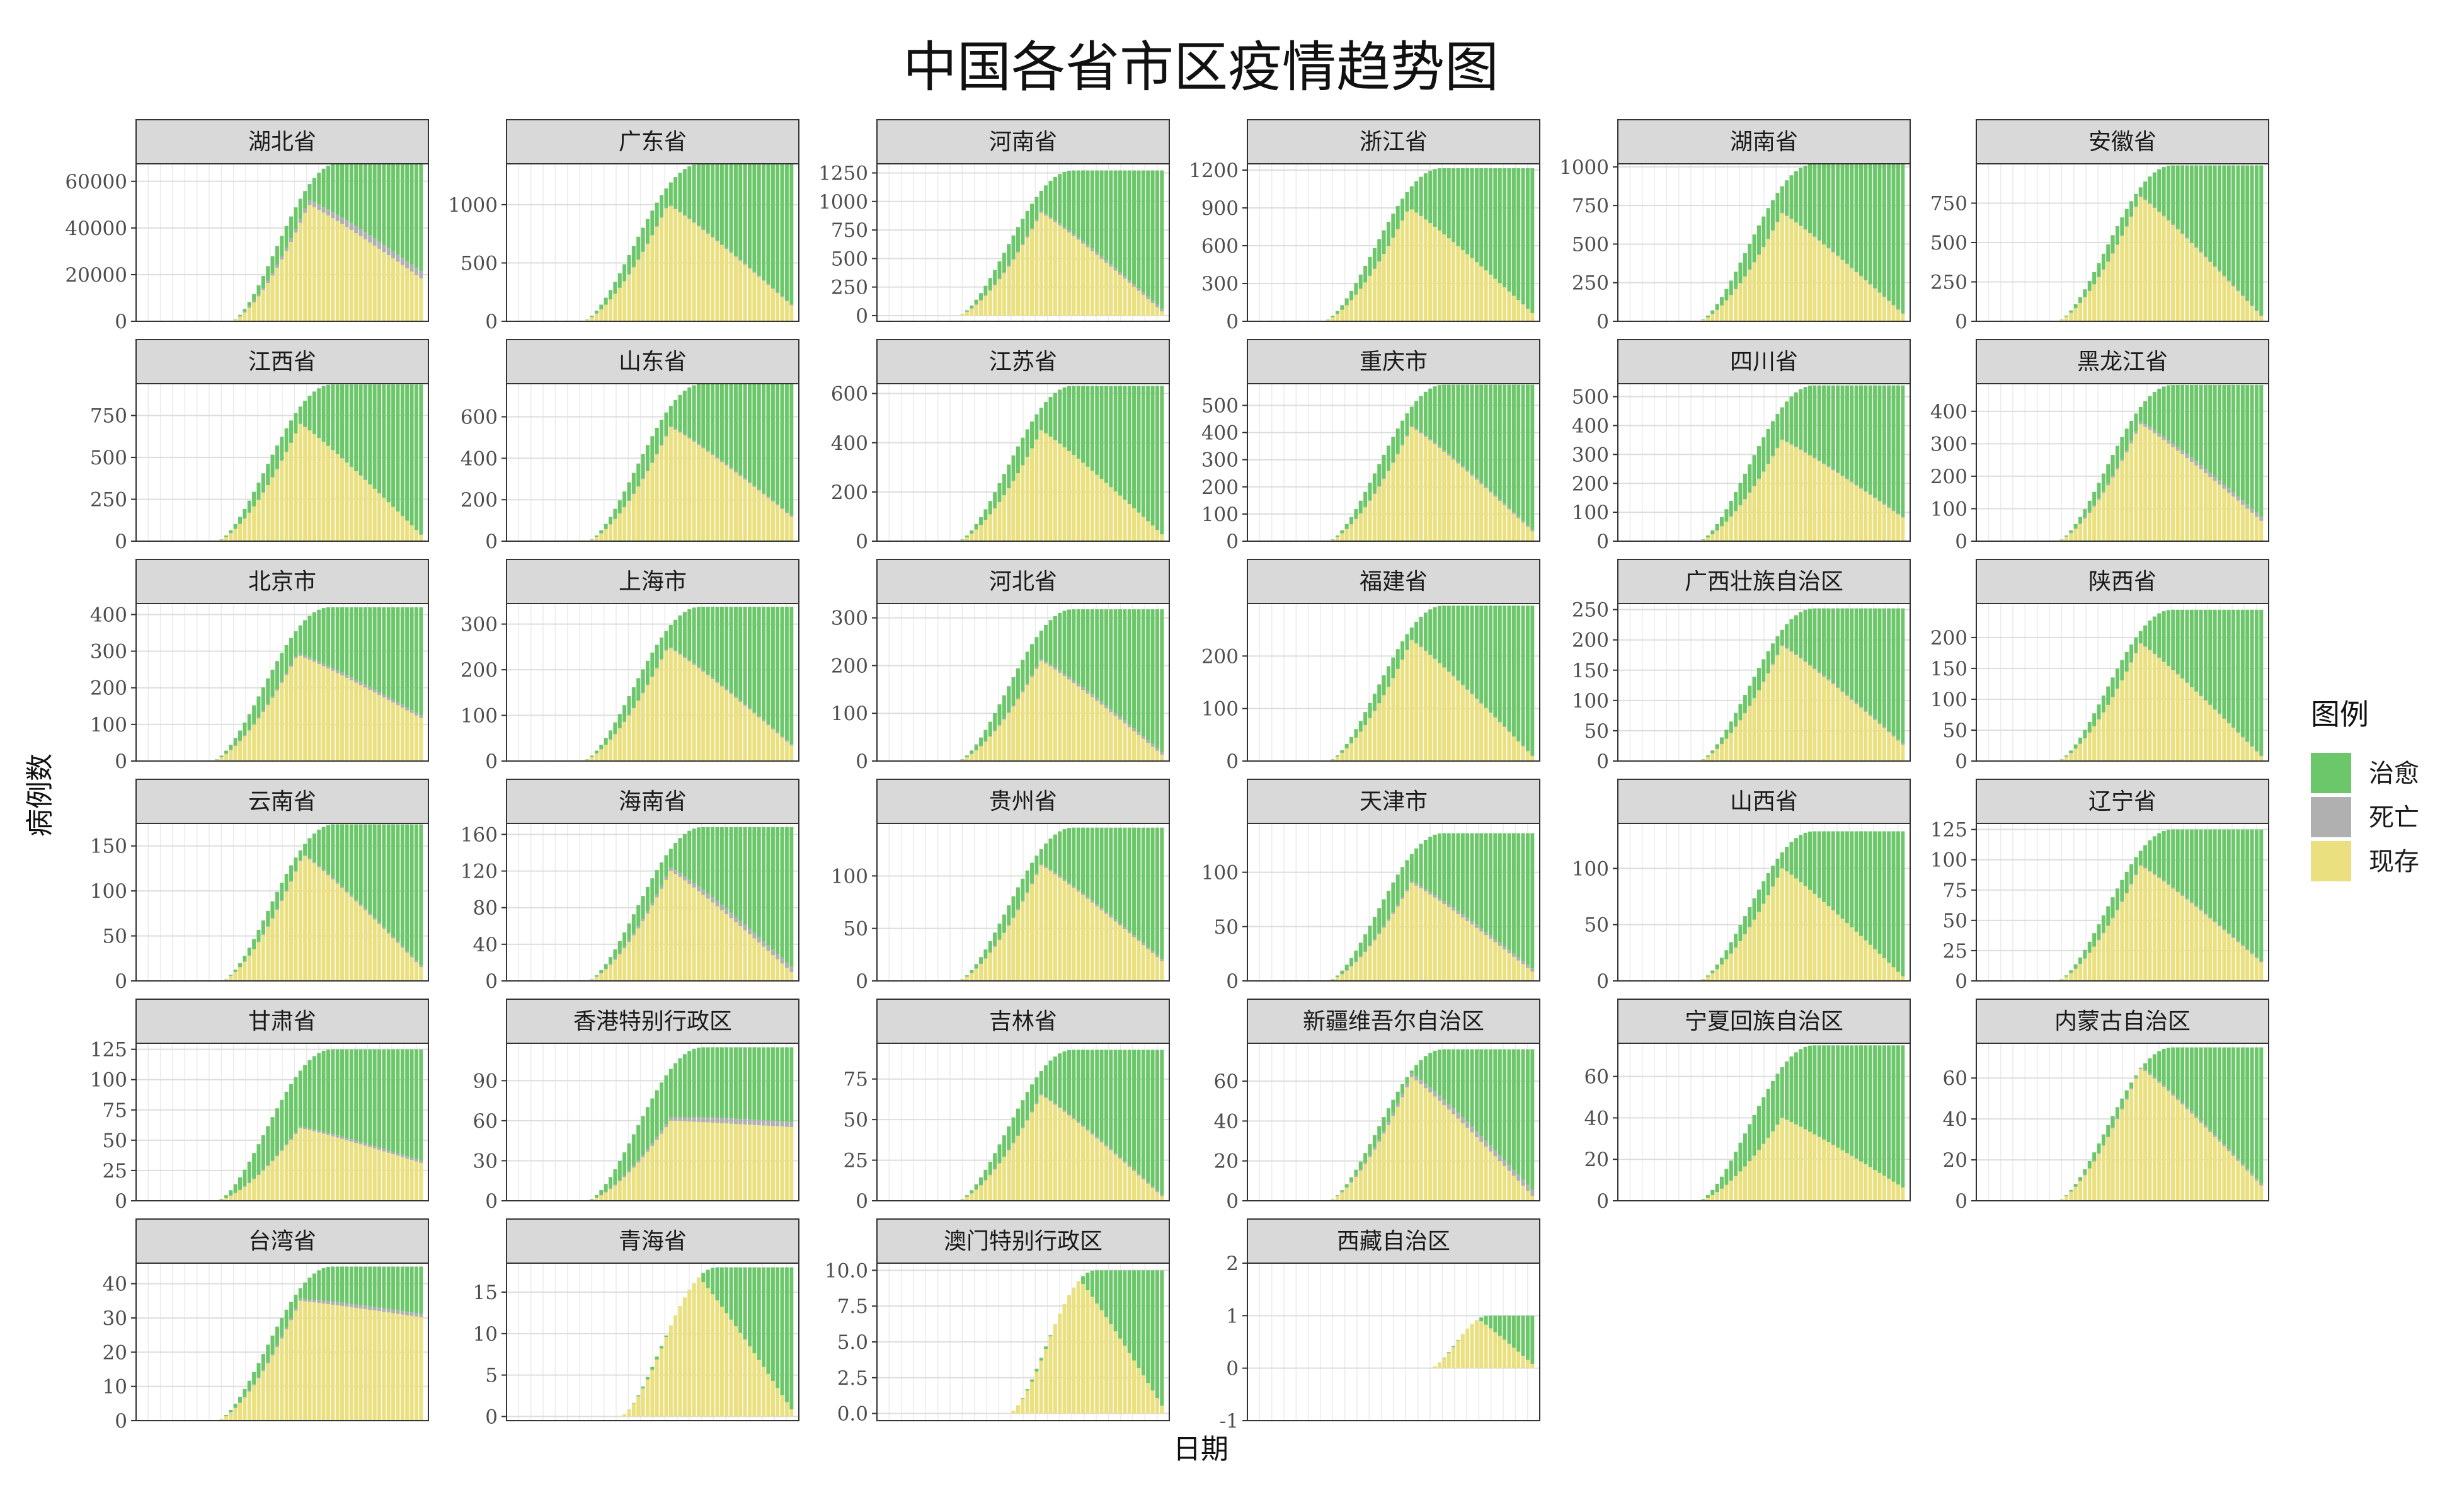  I want to click on y-tick-label: 300, so click(1220, 460).